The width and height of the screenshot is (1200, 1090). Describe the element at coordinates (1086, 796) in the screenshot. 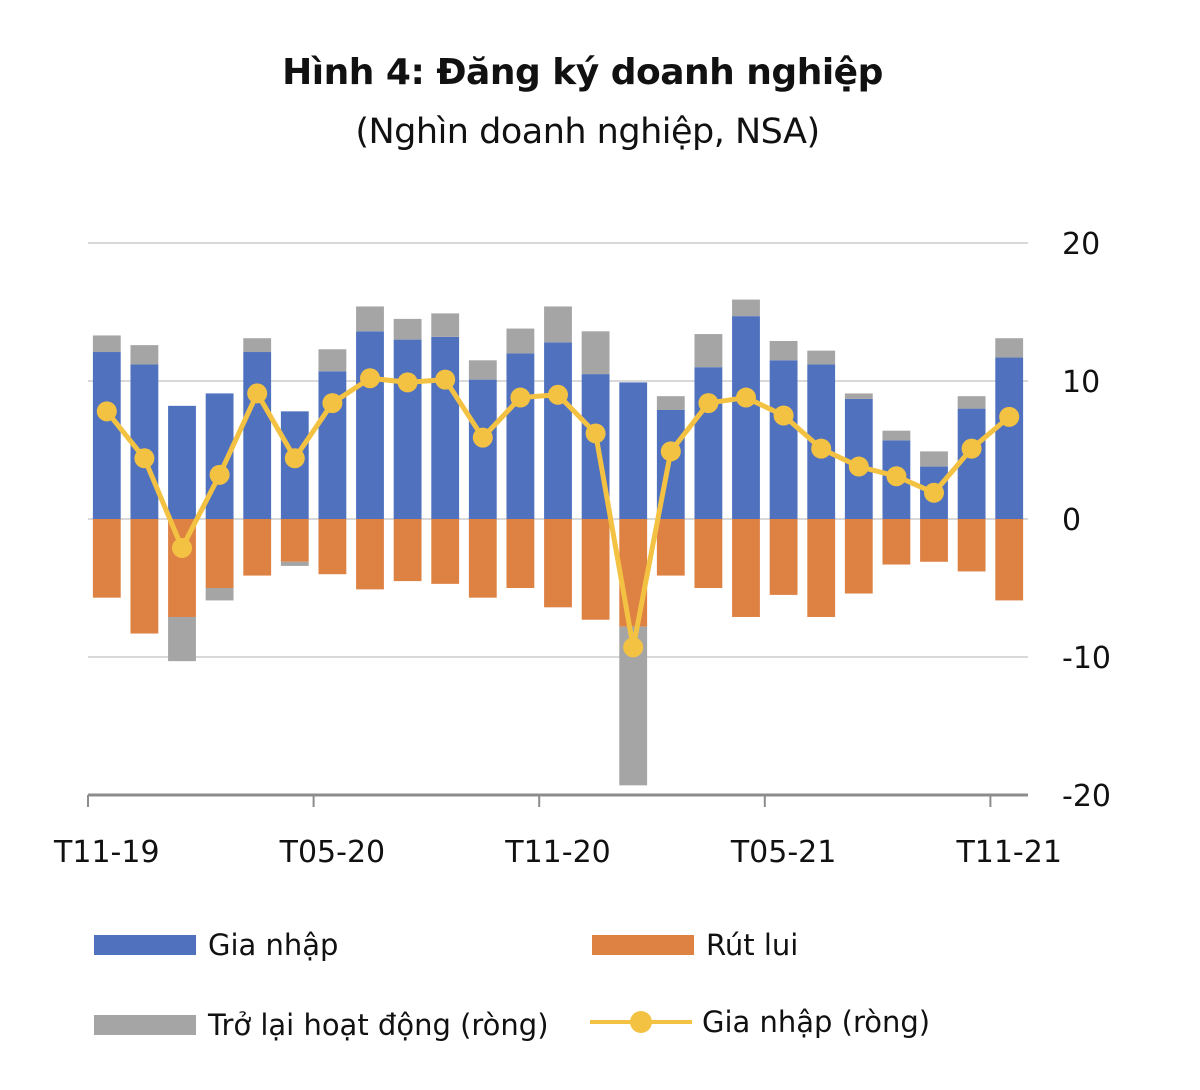

I see `y-tick-label: -20` at that location.